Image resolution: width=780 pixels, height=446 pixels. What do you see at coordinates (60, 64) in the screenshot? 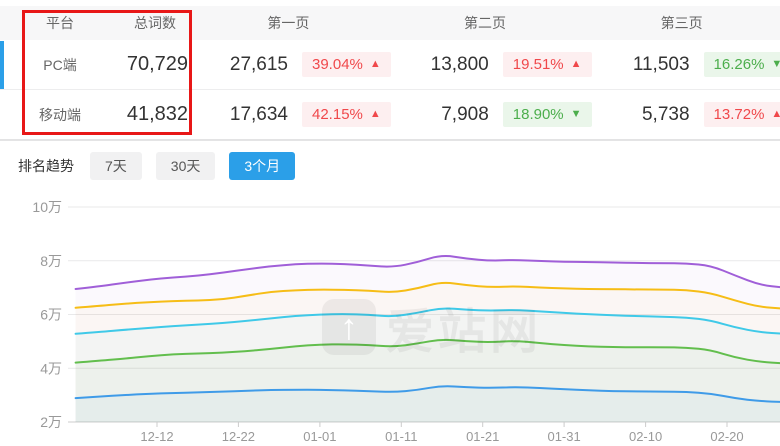
I see `platform-label: PC端` at bounding box center [60, 64].